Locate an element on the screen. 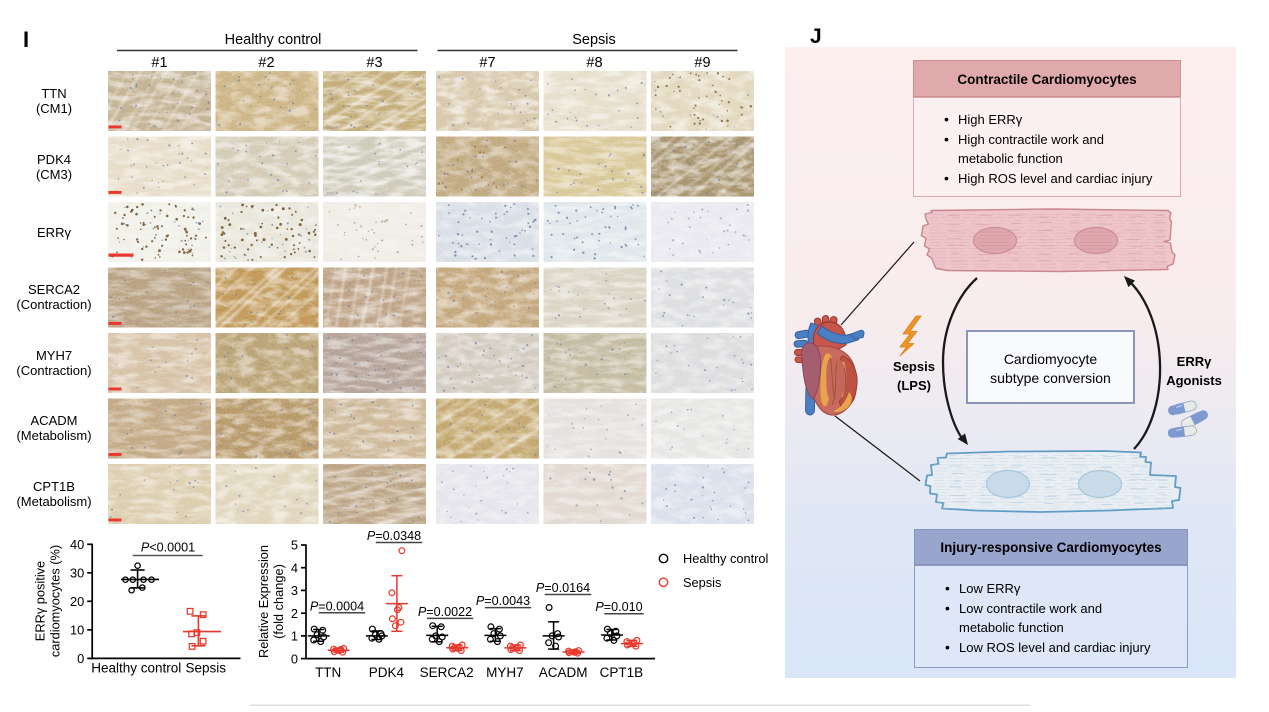 The image size is (1269, 712). svg-text: 40 is located at coordinates (77, 544).